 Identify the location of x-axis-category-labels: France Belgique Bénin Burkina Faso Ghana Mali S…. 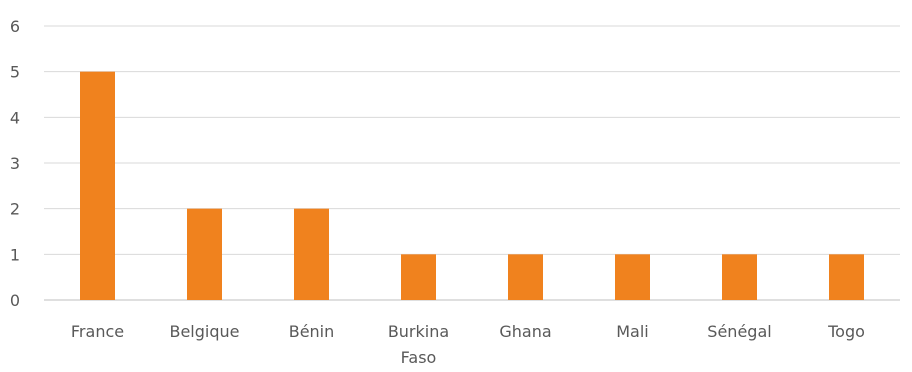
(468, 344).